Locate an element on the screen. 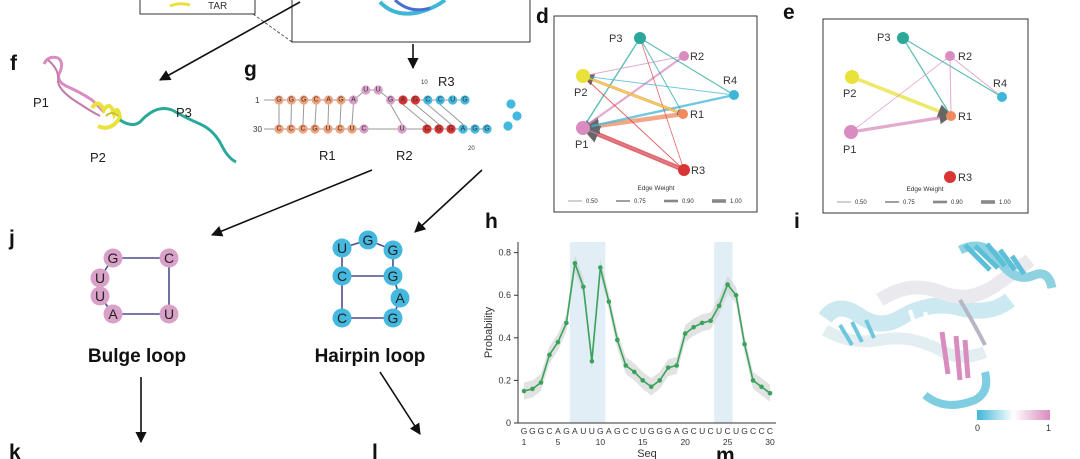 This screenshot has height=459, width=1080. sequence-letter: U is located at coordinates (736, 431).